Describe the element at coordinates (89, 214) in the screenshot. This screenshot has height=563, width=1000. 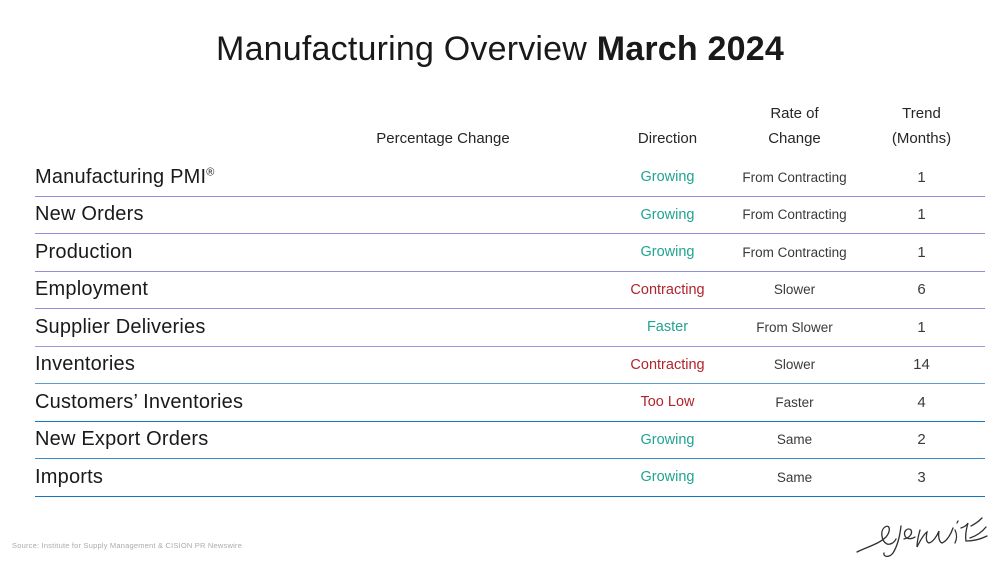
I see `row-label-text: New Orders` at that location.